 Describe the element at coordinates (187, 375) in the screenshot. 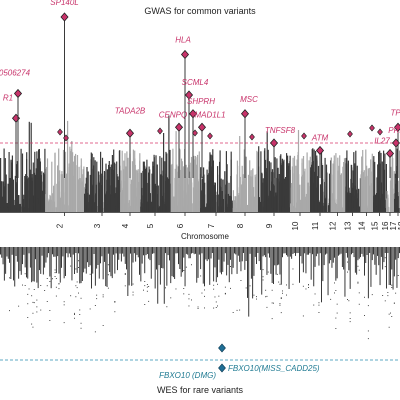

I see `wes-hit-label-1: FBXO10 (DMG)` at that location.